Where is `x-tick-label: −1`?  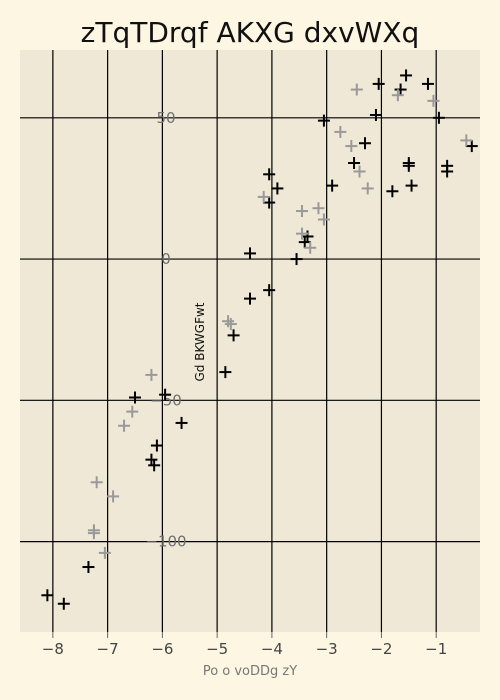
x-tick-label: −1 is located at coordinates (436, 649).